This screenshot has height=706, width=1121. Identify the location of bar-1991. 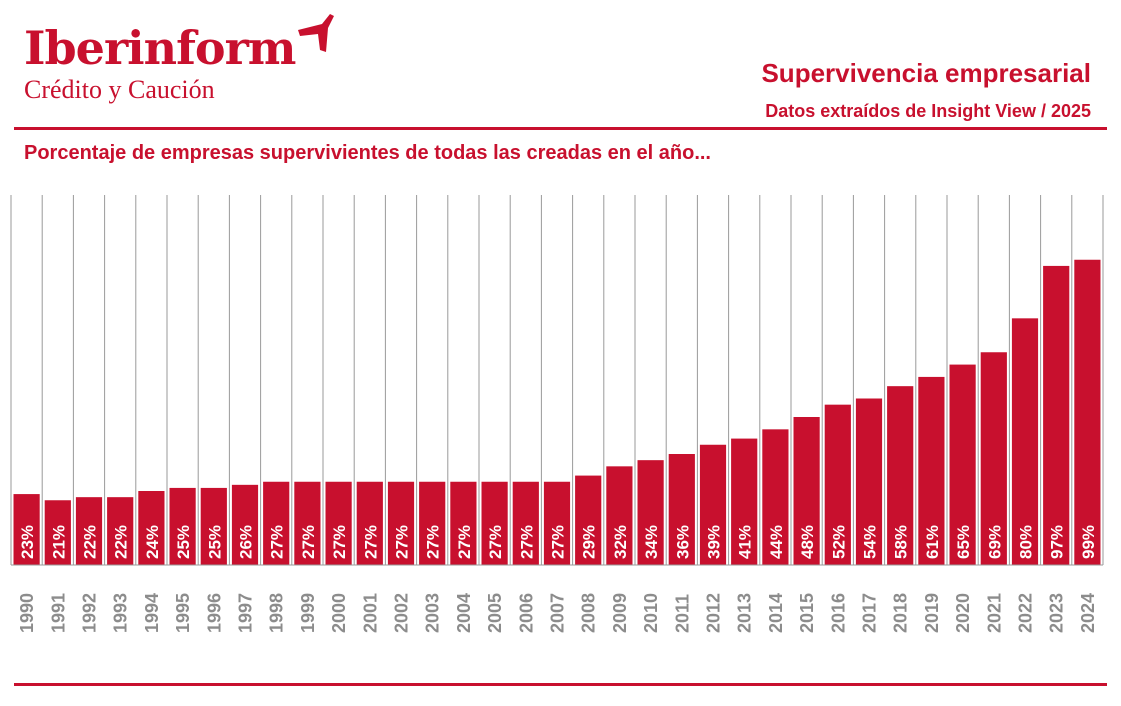
(57, 532).